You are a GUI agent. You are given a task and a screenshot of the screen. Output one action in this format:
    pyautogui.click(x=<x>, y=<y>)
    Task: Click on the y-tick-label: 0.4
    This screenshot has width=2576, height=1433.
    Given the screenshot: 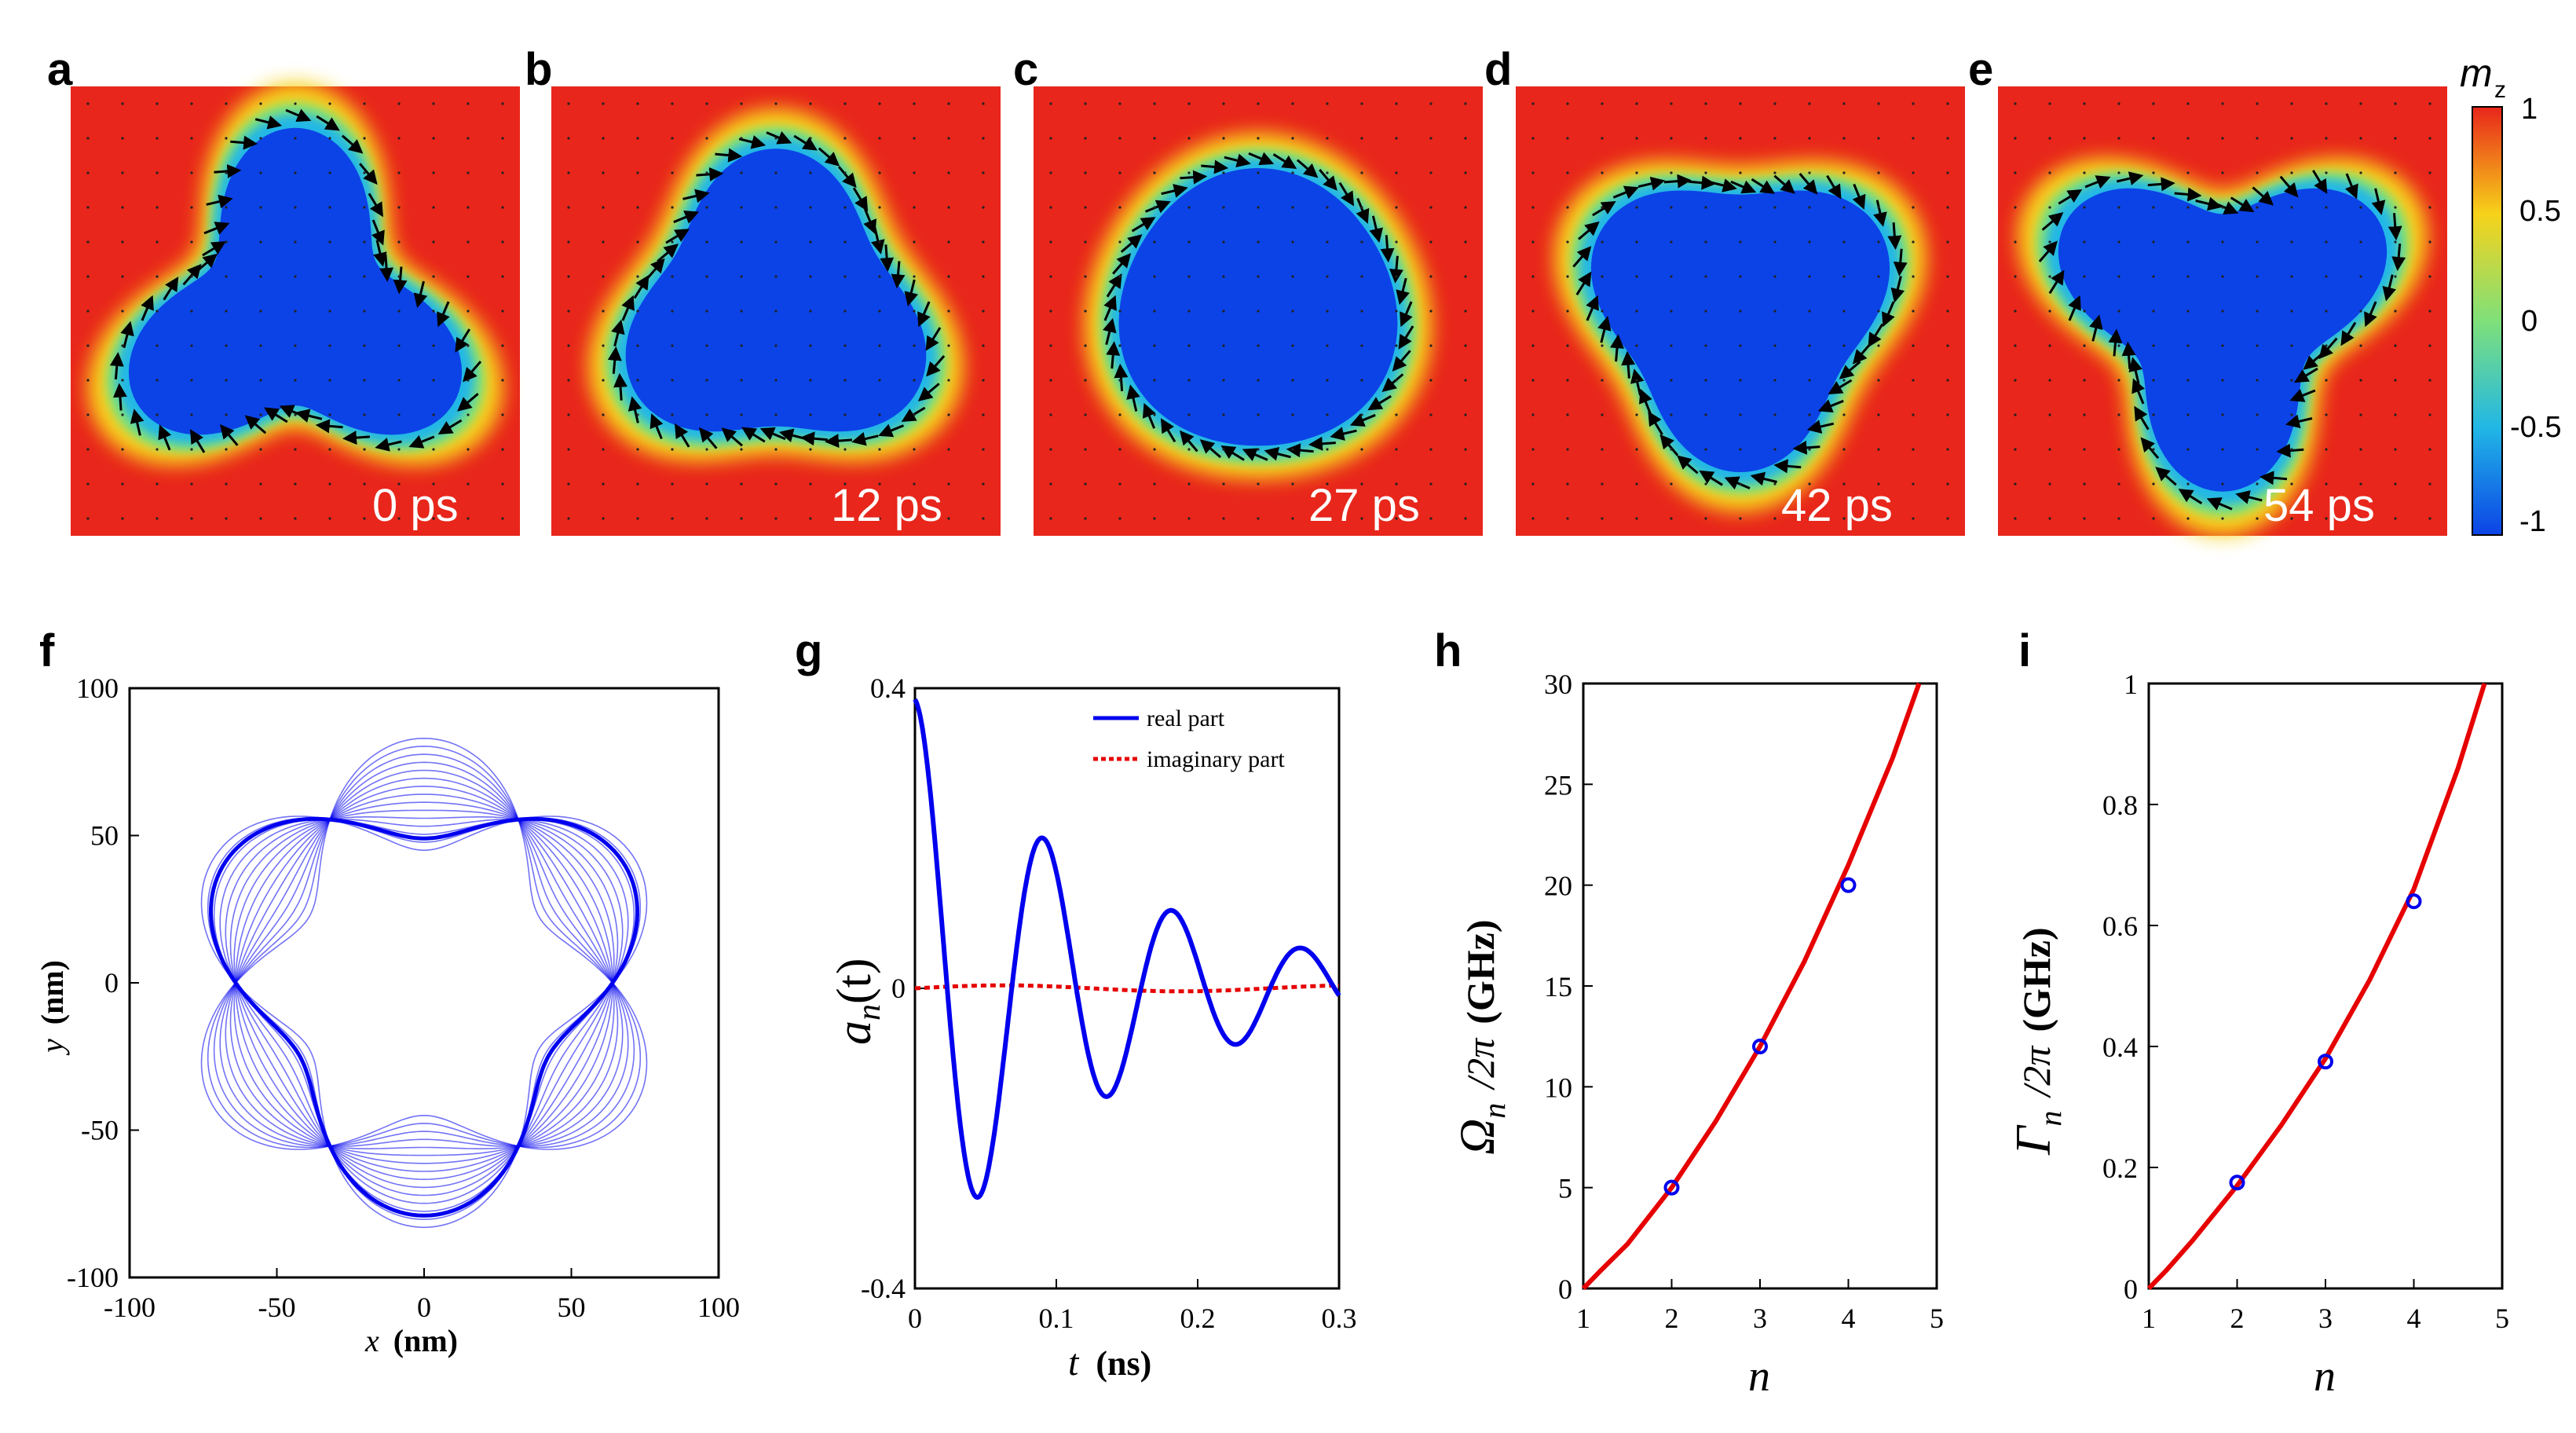 What is the action you would take?
    pyautogui.click(x=888, y=688)
    